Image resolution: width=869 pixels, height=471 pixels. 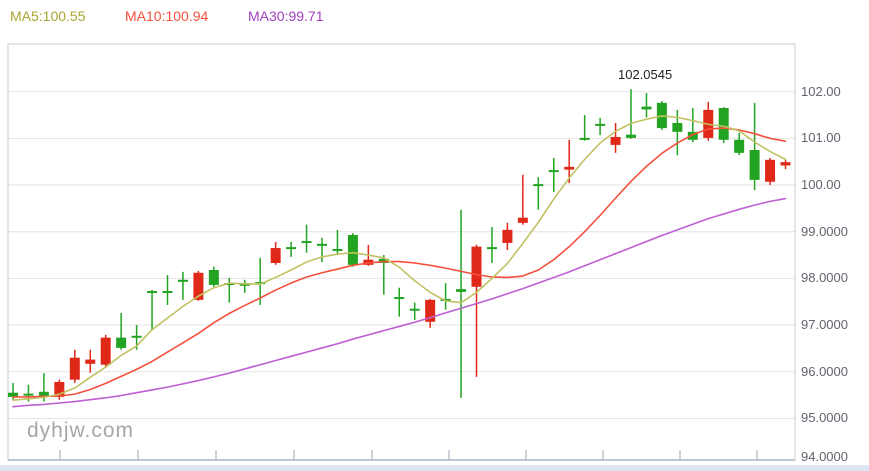 What do you see at coordinates (821, 91) in the screenshot?
I see `y-axis-label: 102.00` at bounding box center [821, 91].